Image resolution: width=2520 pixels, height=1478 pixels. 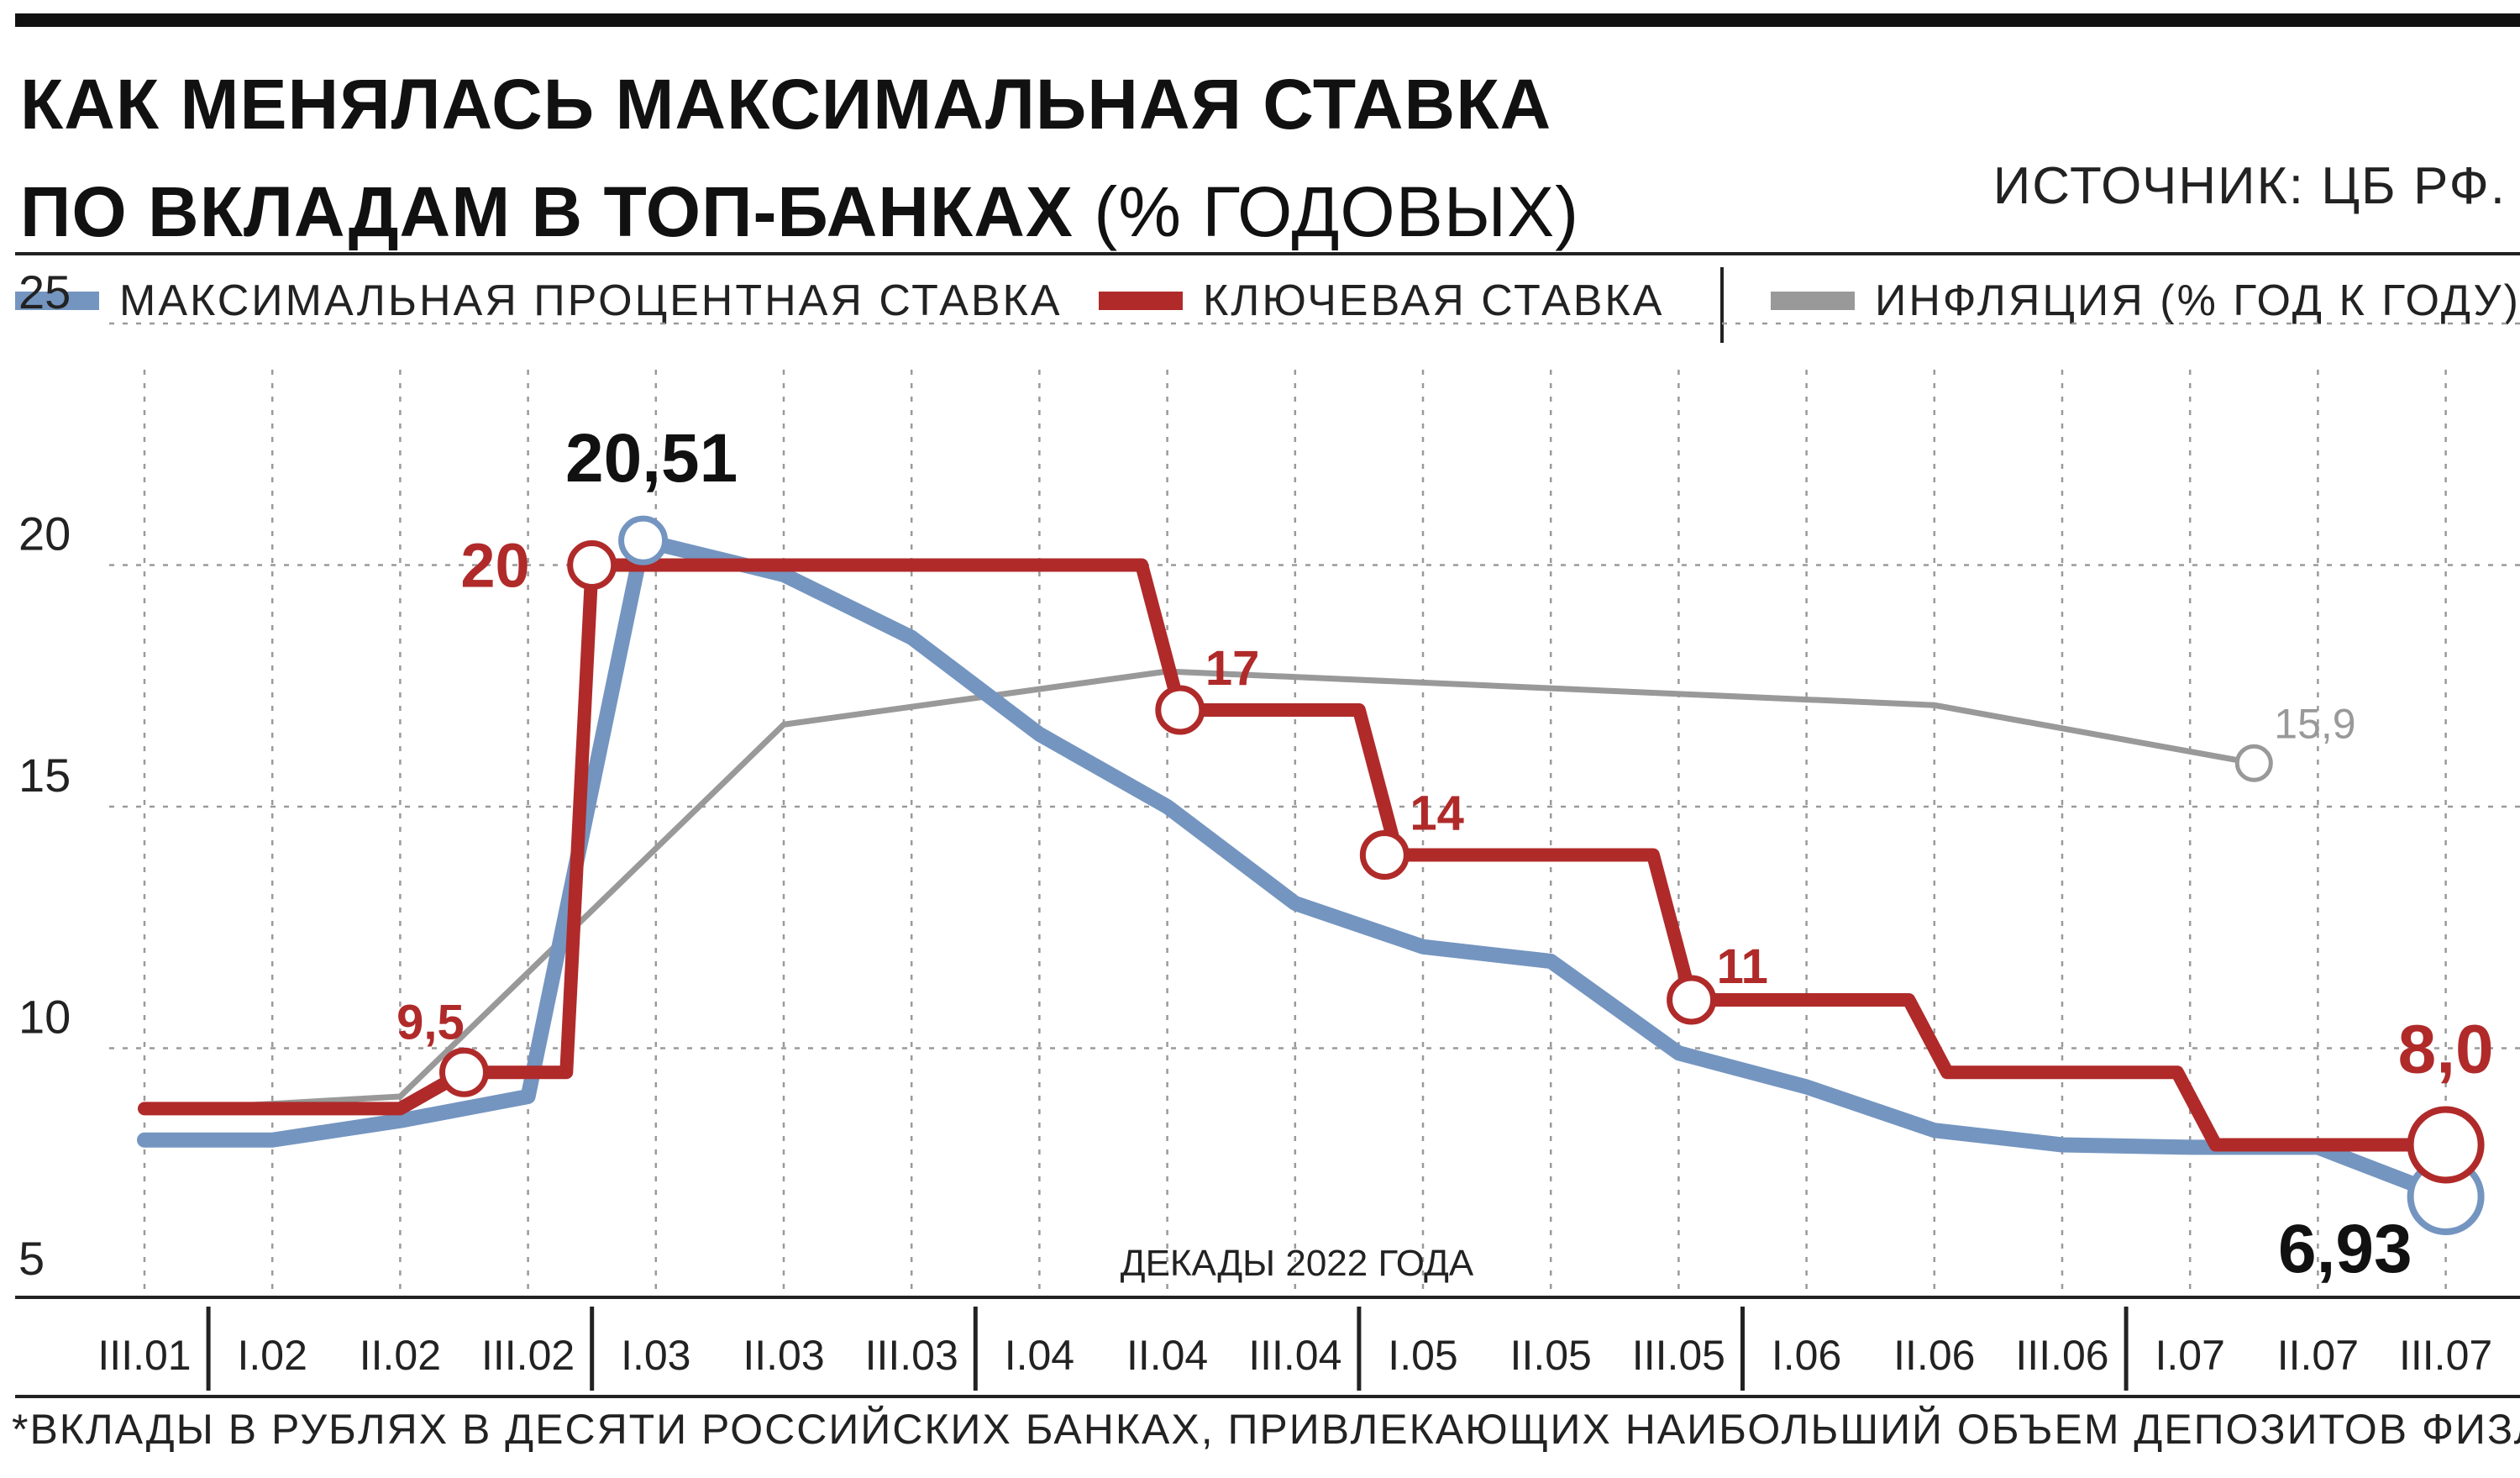 I want to click on x-tick-label: I.04, so click(x=1039, y=1356).